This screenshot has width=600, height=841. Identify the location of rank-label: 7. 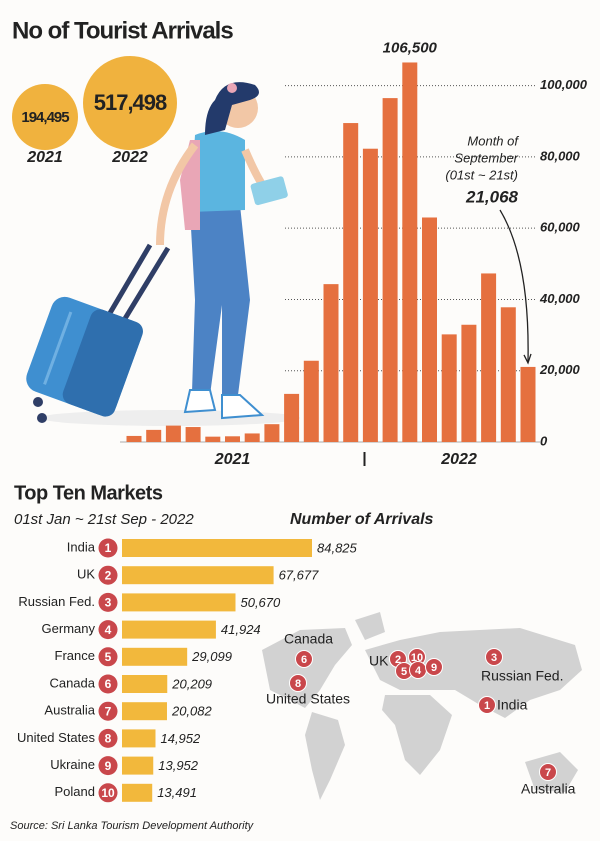
(108, 711).